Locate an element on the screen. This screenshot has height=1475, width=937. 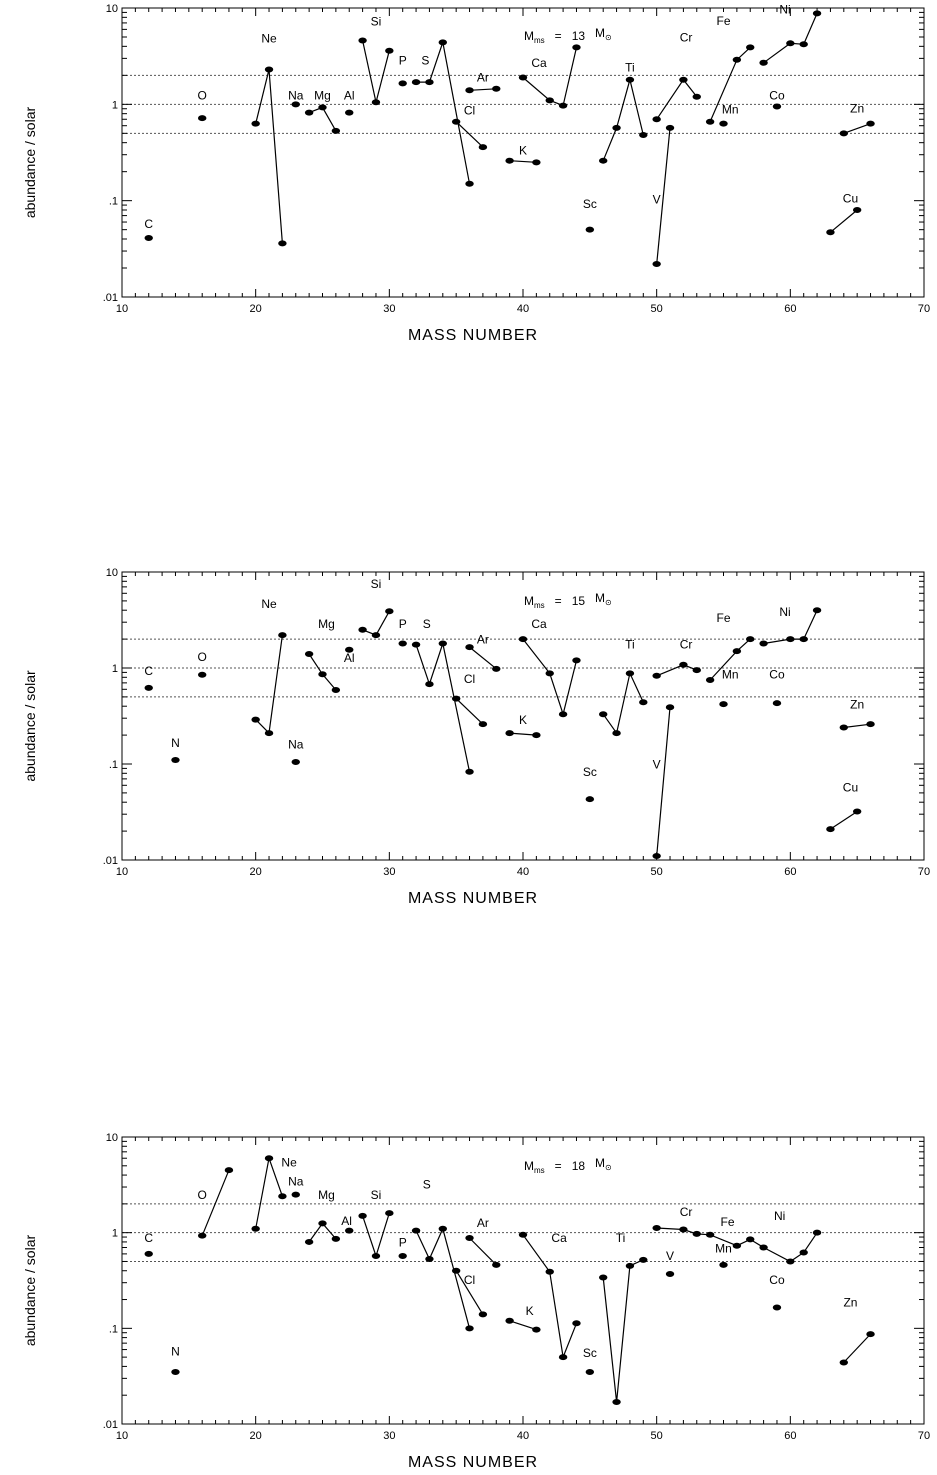
series-v: V is located at coordinates (663, 196).